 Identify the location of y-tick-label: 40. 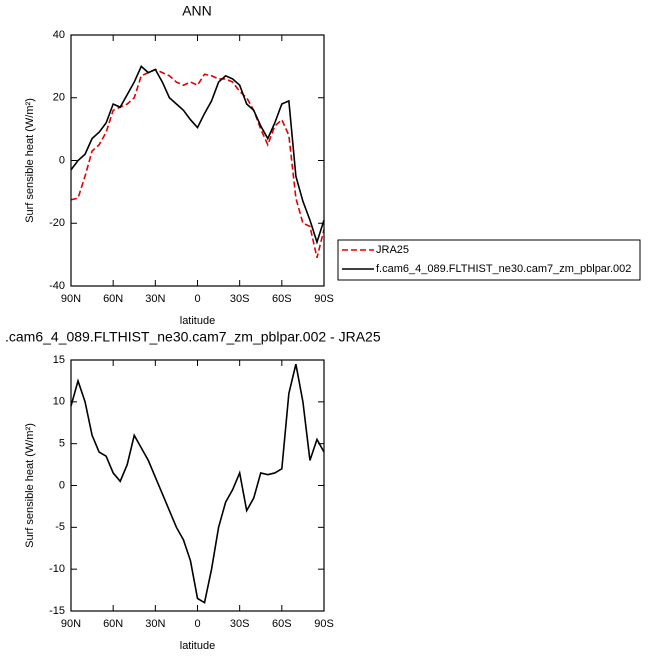
(59, 35).